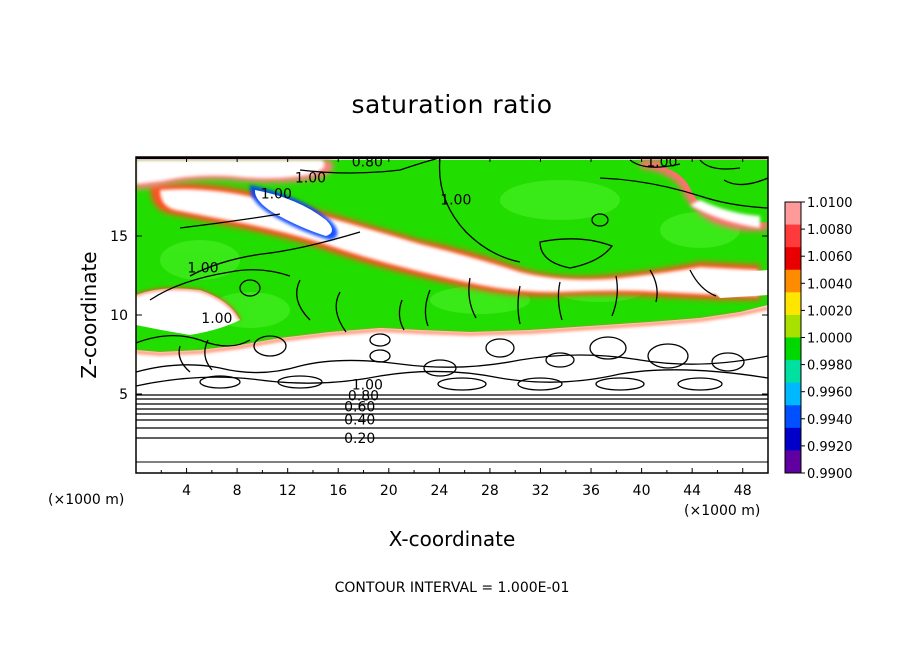  What do you see at coordinates (451, 104) in the screenshot?
I see `chart-title: saturation ratio` at bounding box center [451, 104].